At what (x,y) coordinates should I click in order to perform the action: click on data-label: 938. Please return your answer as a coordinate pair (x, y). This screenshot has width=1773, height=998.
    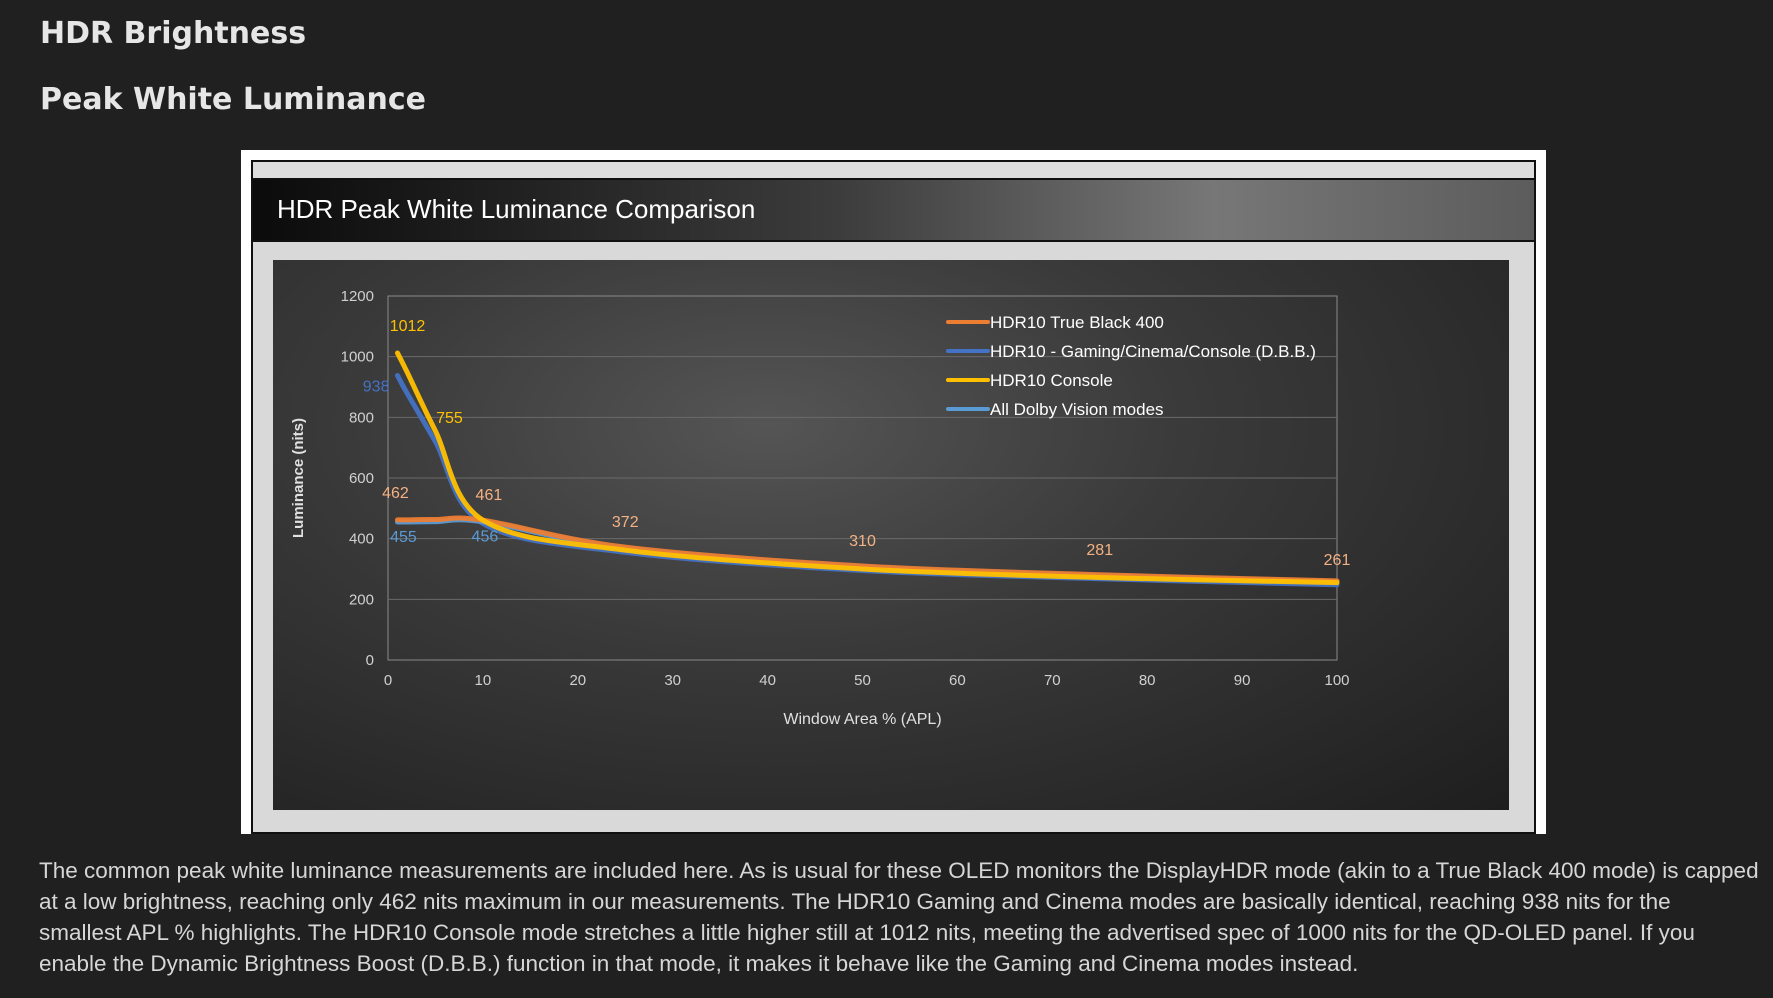
    Looking at the image, I should click on (376, 386).